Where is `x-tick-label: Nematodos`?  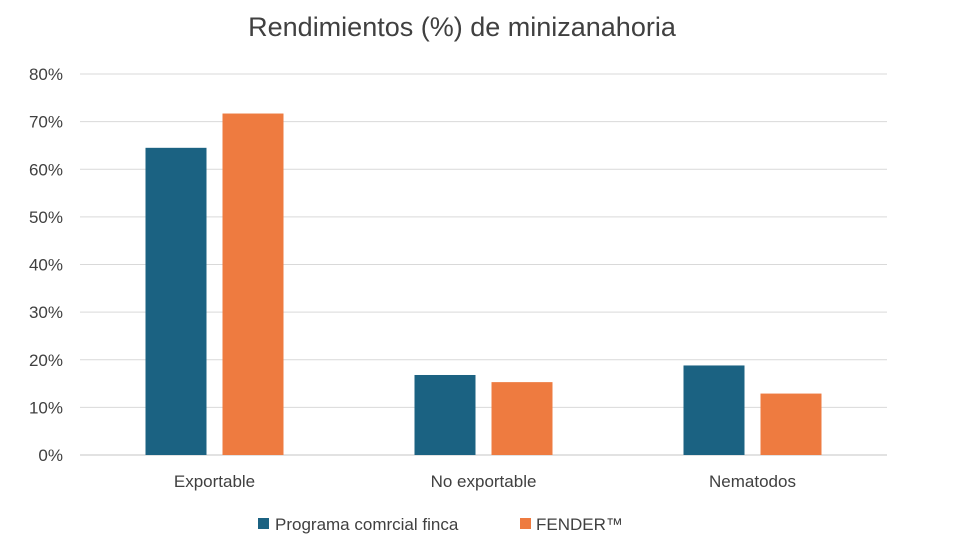
x-tick-label: Nematodos is located at coordinates (752, 481).